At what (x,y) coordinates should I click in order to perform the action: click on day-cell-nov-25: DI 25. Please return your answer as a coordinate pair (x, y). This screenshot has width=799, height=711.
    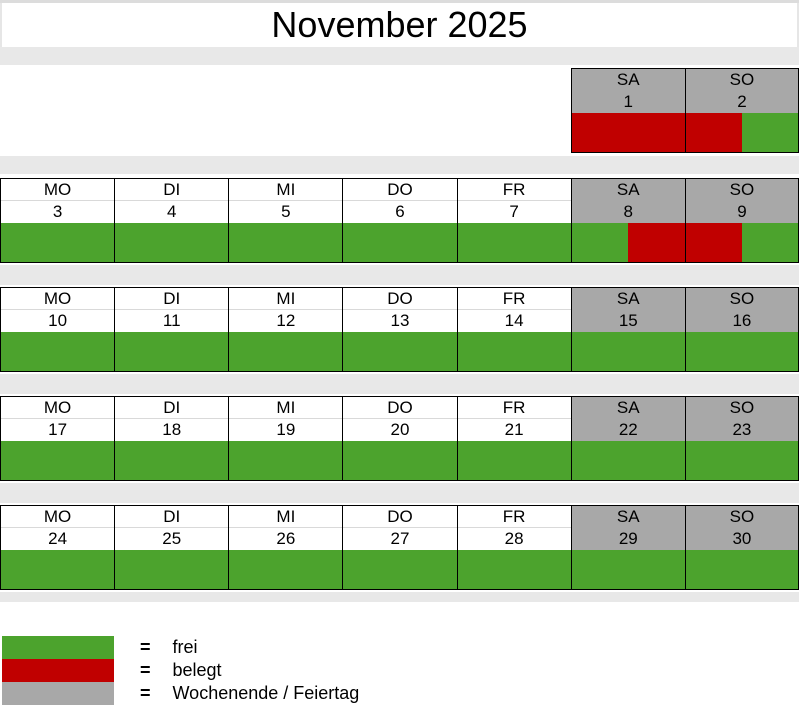
    Looking at the image, I should click on (171, 547).